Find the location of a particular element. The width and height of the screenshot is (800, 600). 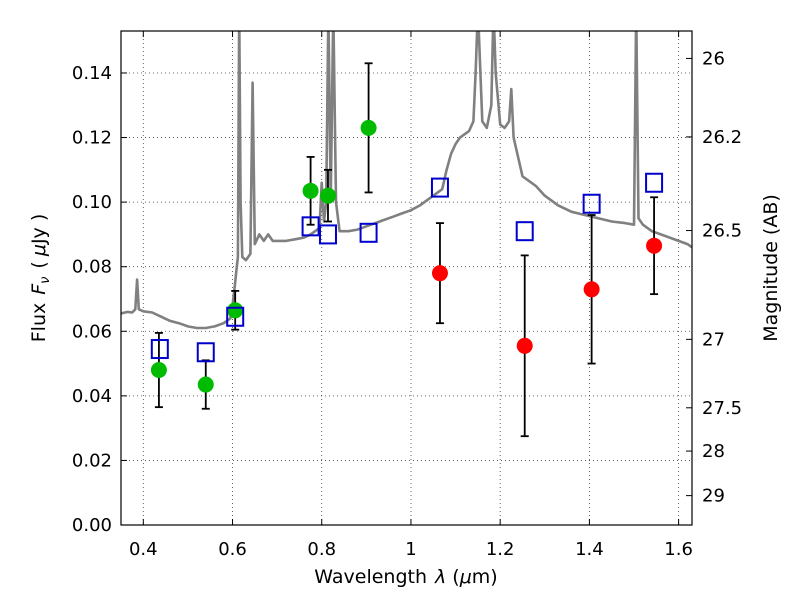

x-axis-title: Wavelength λ (μm) is located at coordinates (405, 577).